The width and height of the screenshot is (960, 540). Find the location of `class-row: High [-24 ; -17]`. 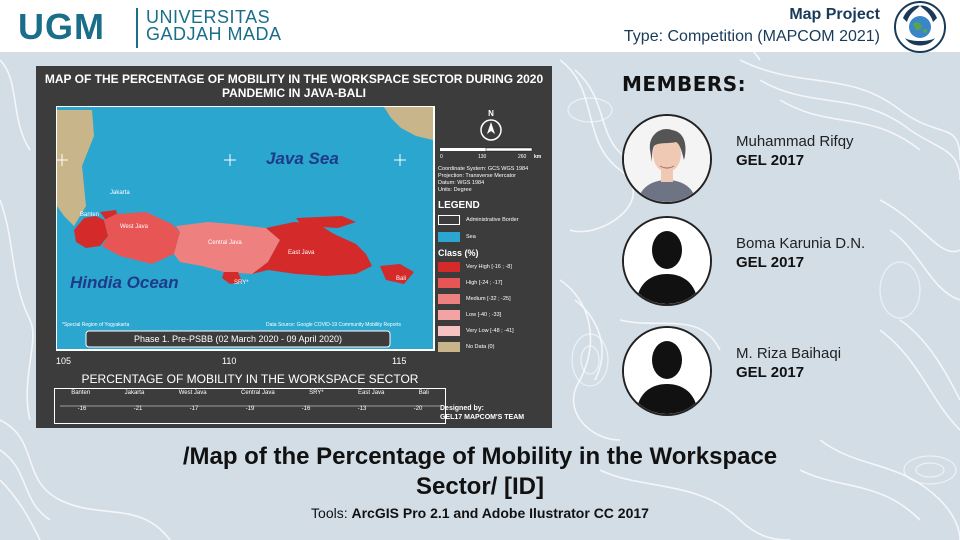

class-row: High [-24 ; -17] is located at coordinates (493, 283).